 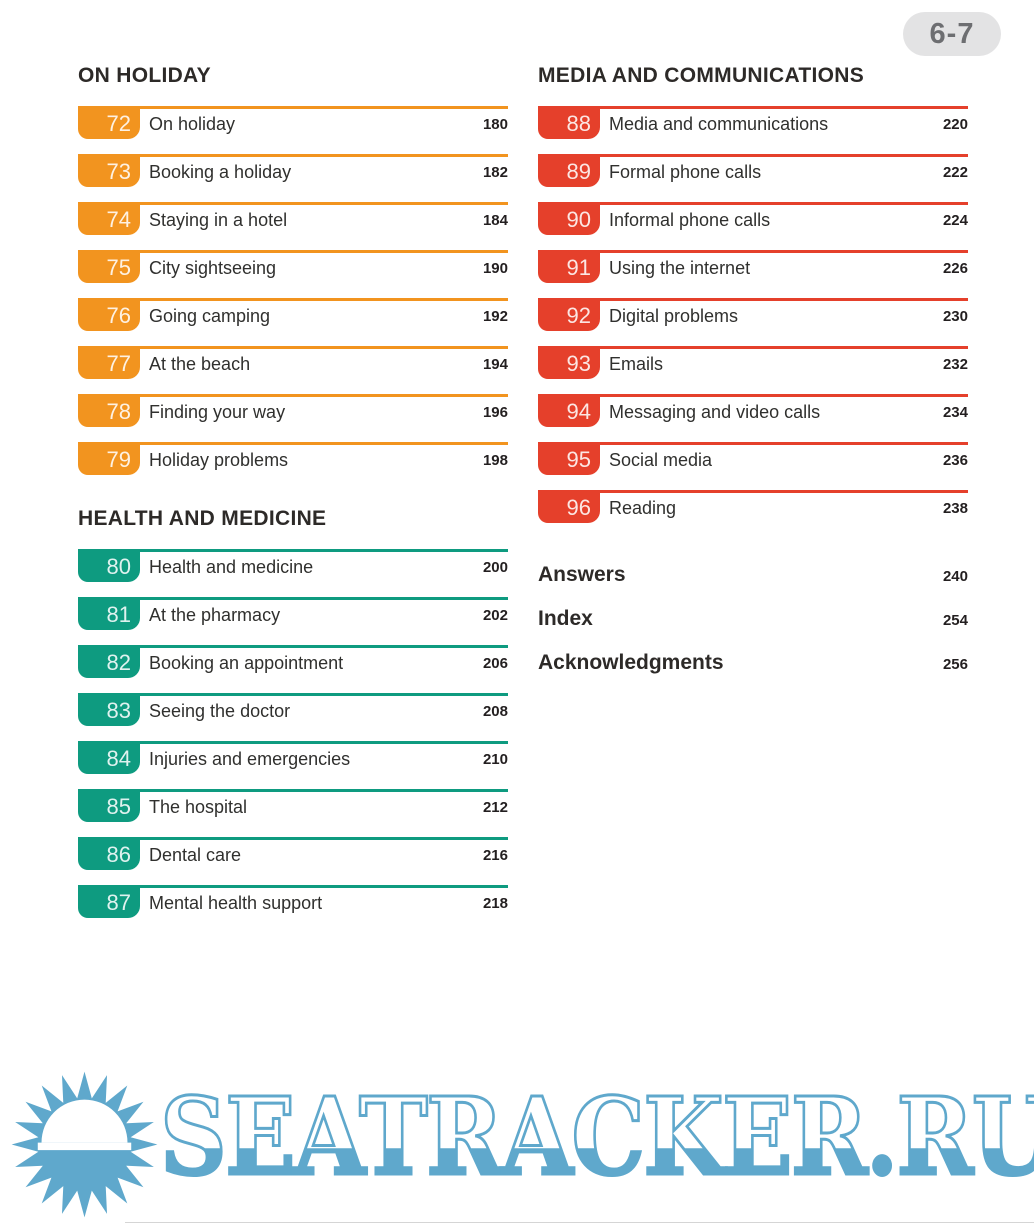 I want to click on toc-item: 74 Staying in a hotel 184, so click(x=293, y=218).